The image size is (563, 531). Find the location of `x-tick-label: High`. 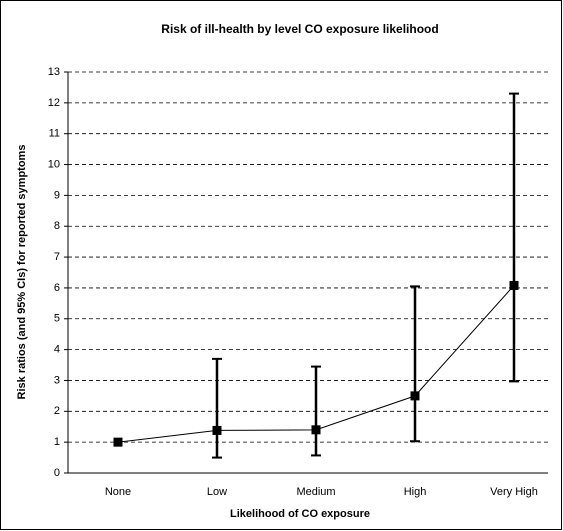

x-tick-label: High is located at coordinates (415, 492).